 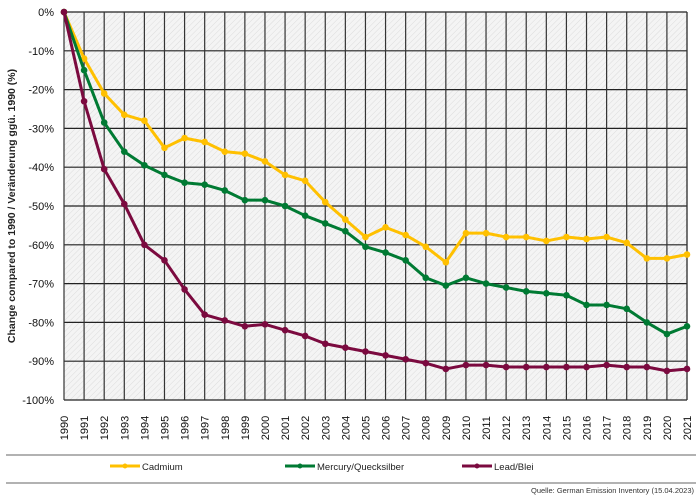 What do you see at coordinates (85, 428) in the screenshot?
I see `x-tick-label: 1991` at bounding box center [85, 428].